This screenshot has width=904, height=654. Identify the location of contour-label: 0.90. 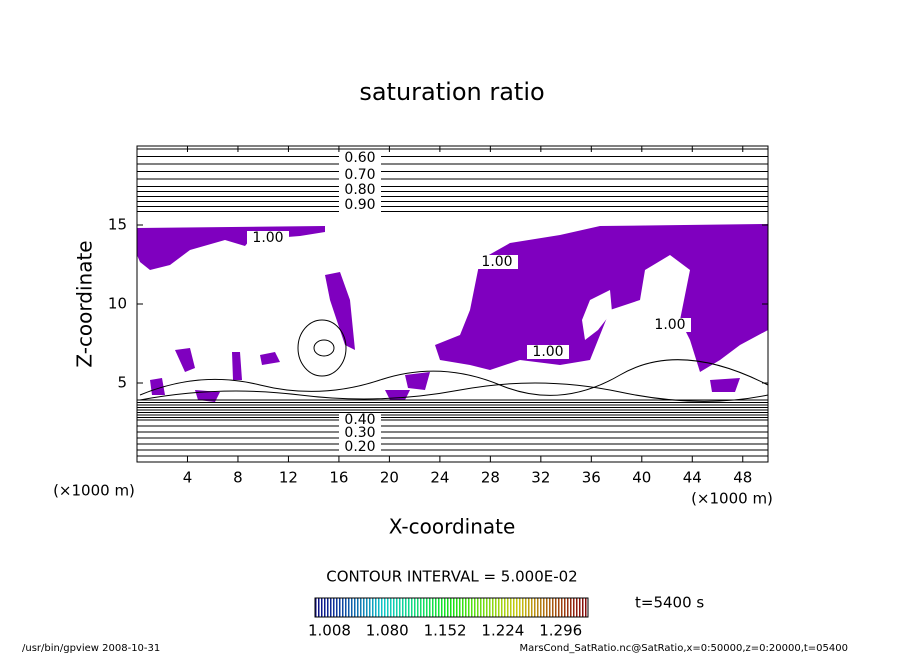
(359, 205).